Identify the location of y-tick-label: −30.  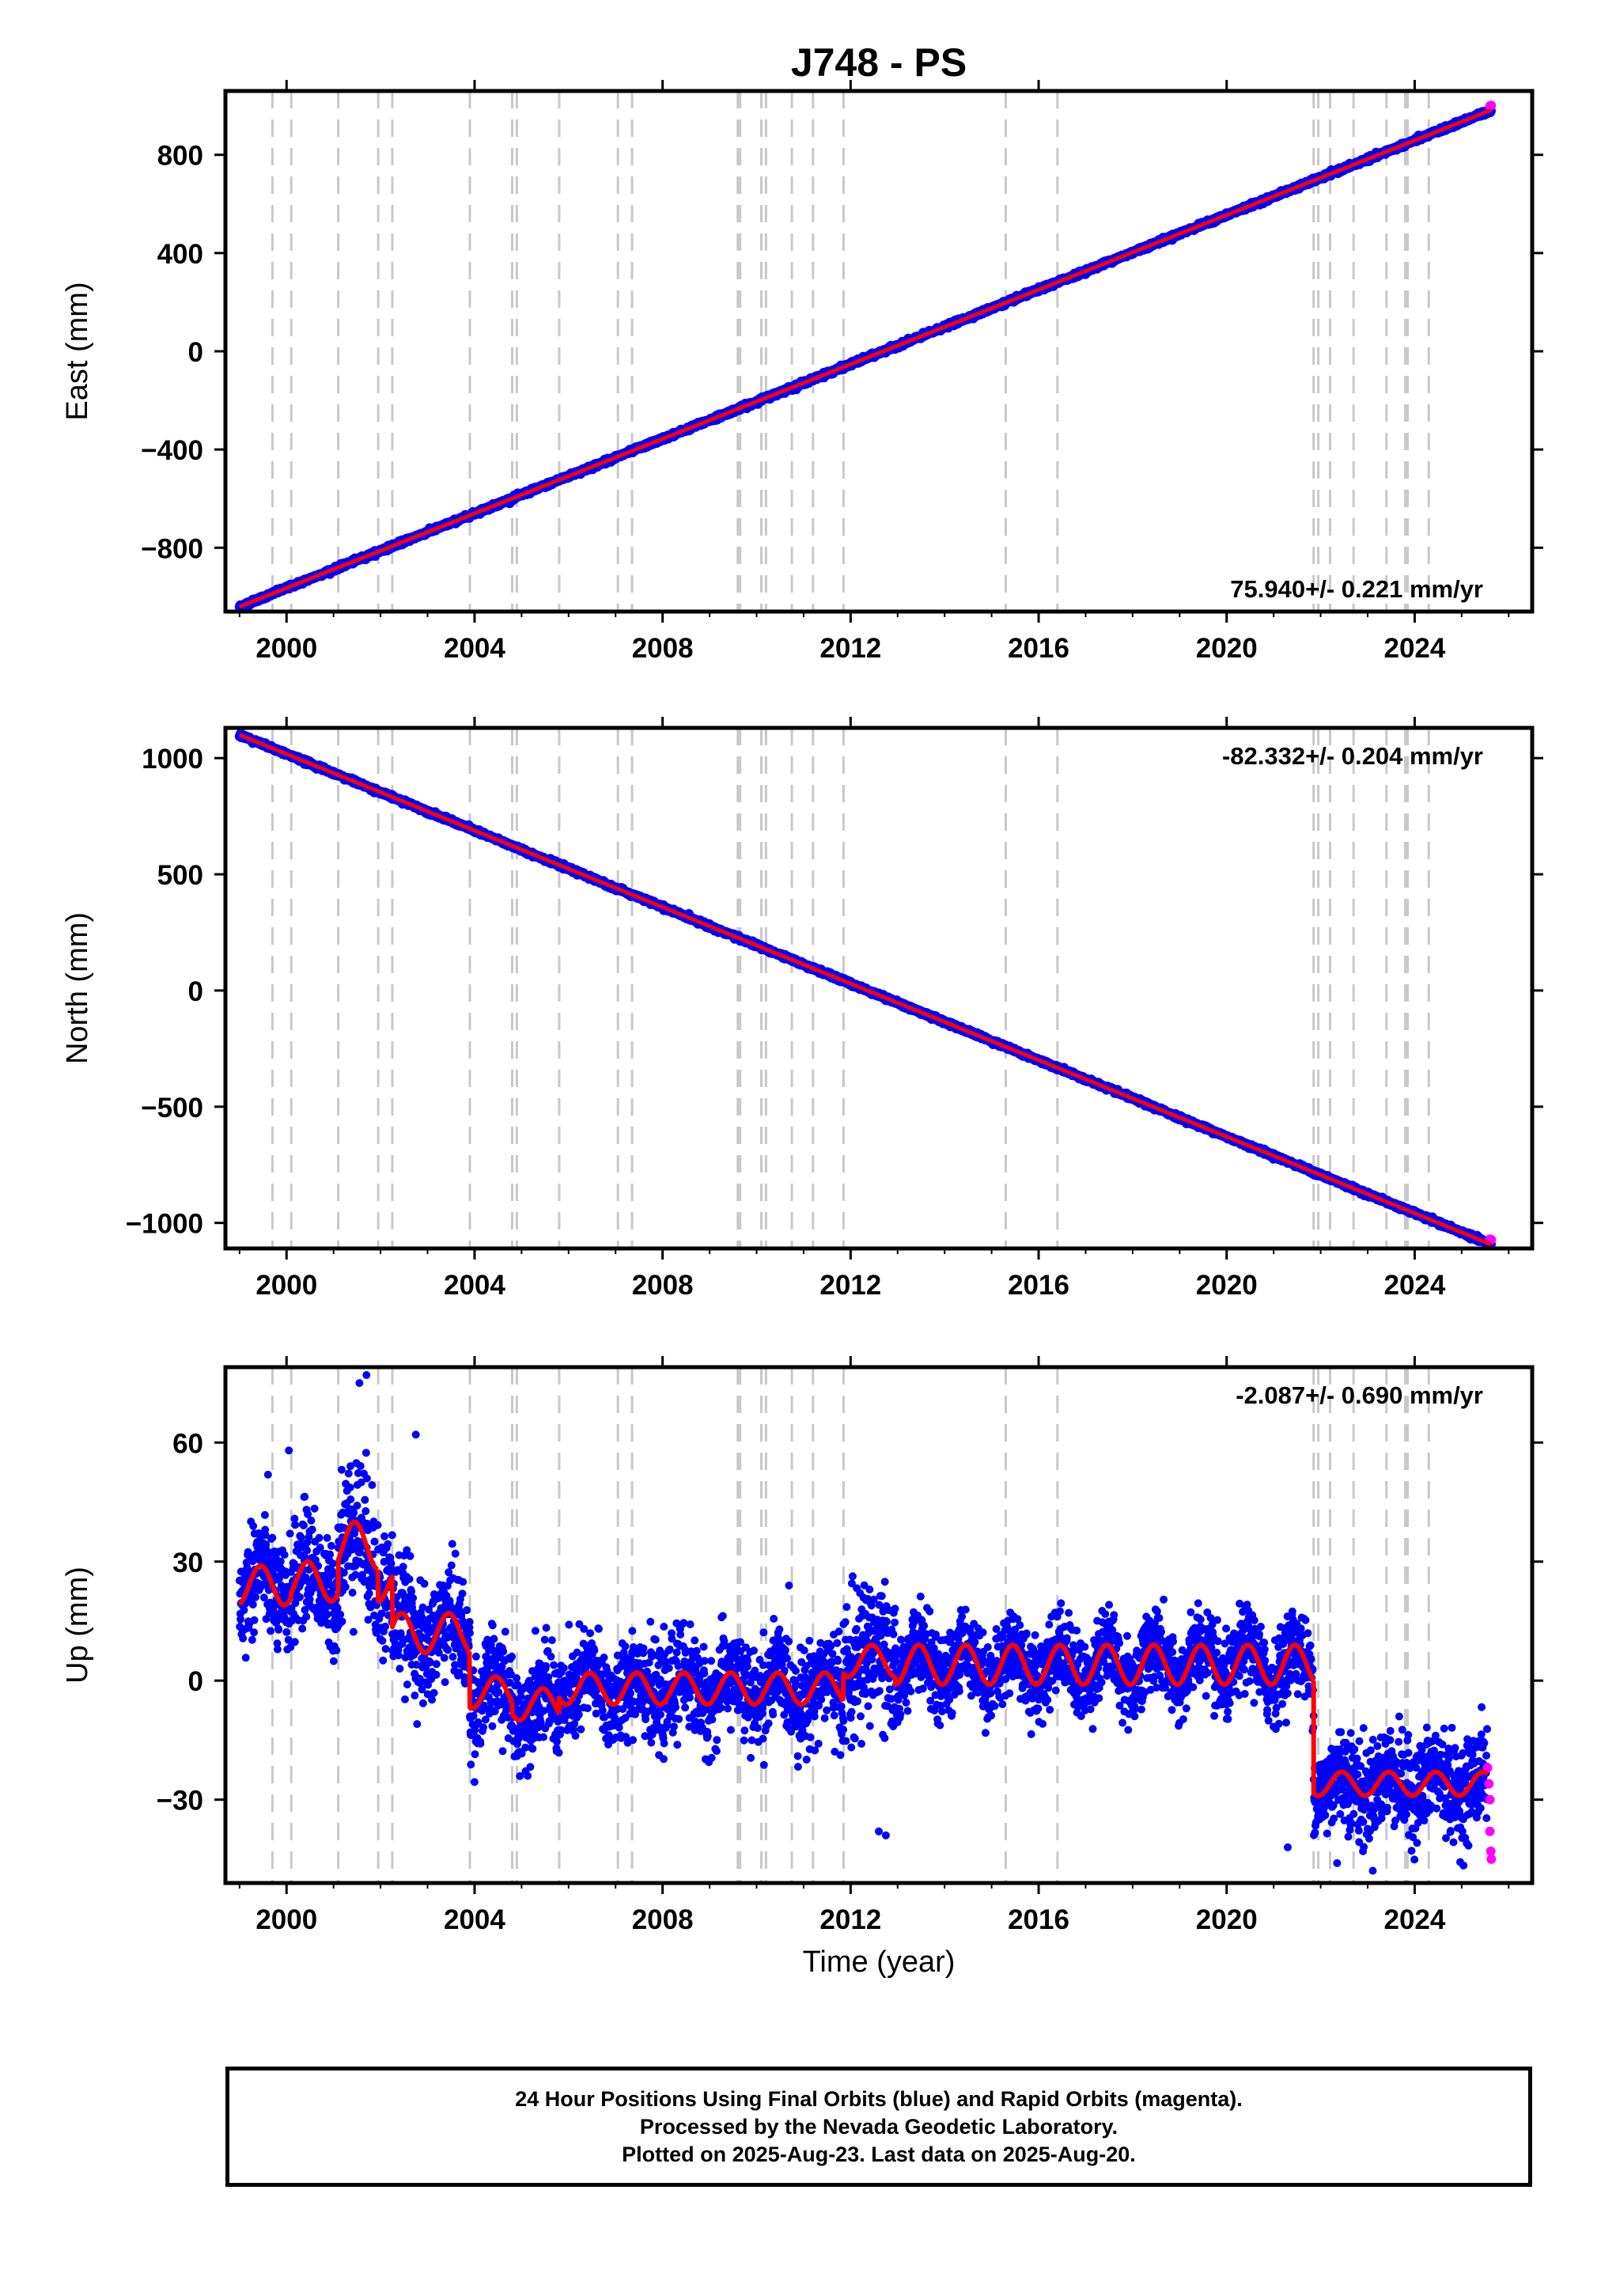
(180, 1802).